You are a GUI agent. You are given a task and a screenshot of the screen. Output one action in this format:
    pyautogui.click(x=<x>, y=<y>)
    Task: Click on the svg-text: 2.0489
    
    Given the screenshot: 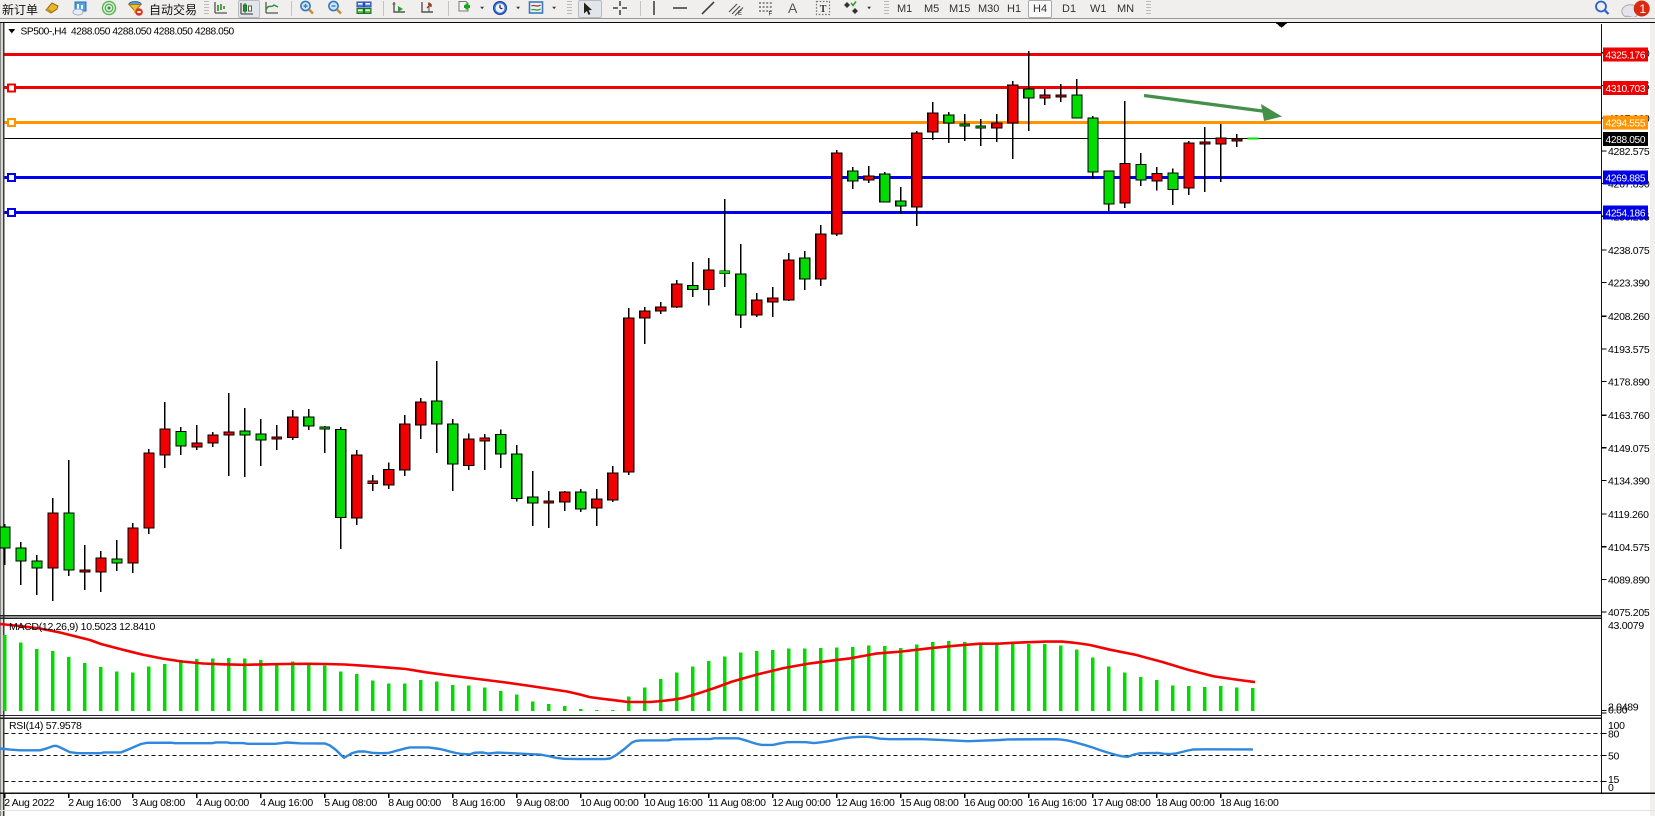 What is the action you would take?
    pyautogui.click(x=1623, y=708)
    